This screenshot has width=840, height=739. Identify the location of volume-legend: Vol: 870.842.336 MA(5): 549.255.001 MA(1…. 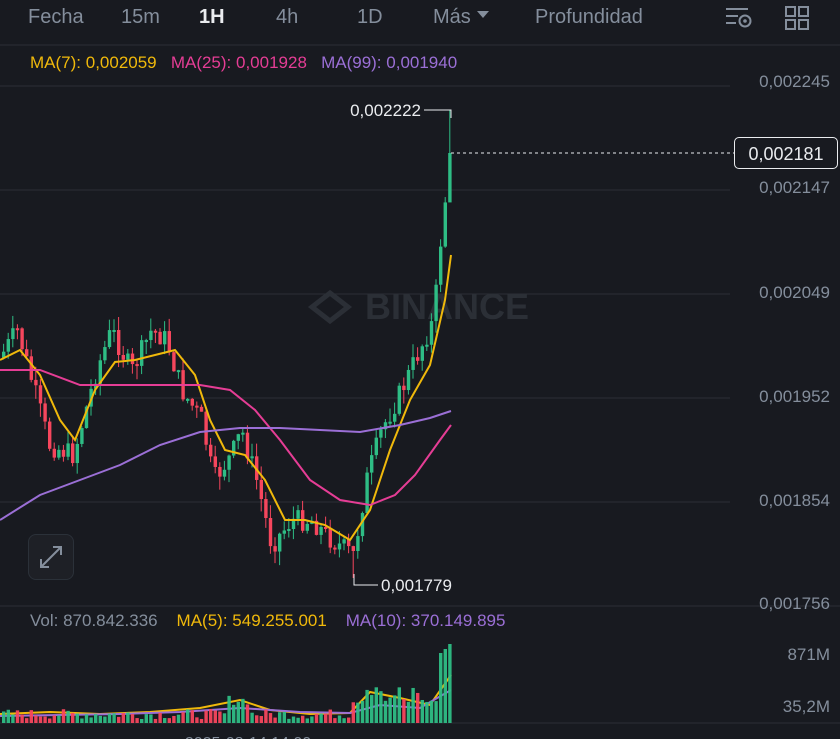
(267, 621).